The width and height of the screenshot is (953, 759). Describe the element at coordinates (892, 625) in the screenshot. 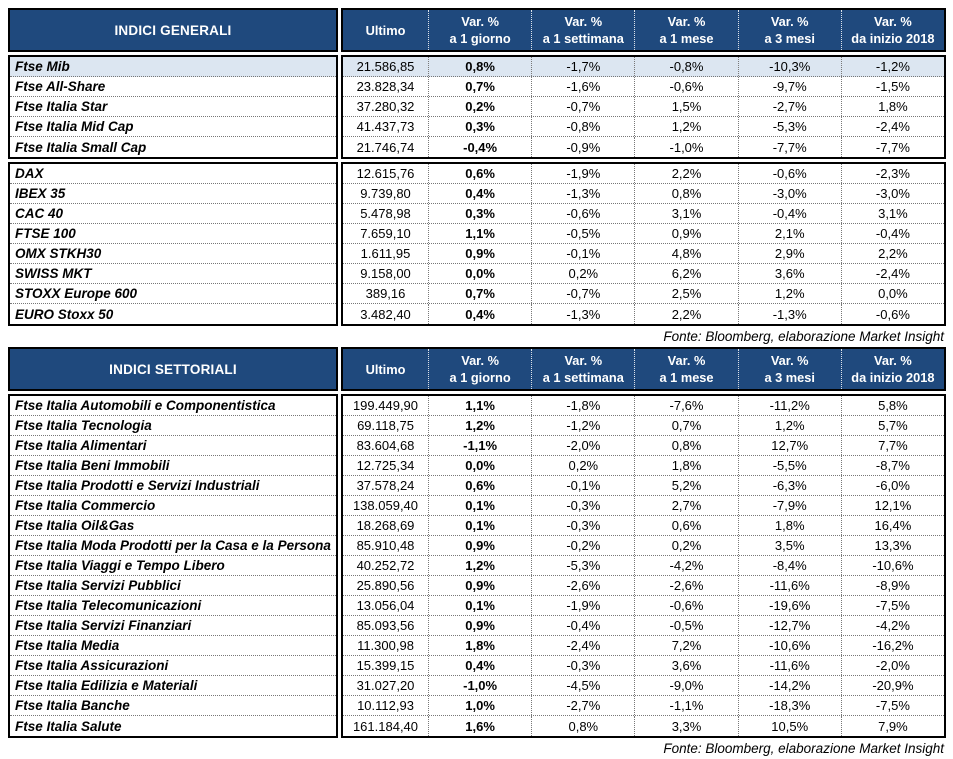

I see `cell-var-inizio2018: -4,2%` at that location.